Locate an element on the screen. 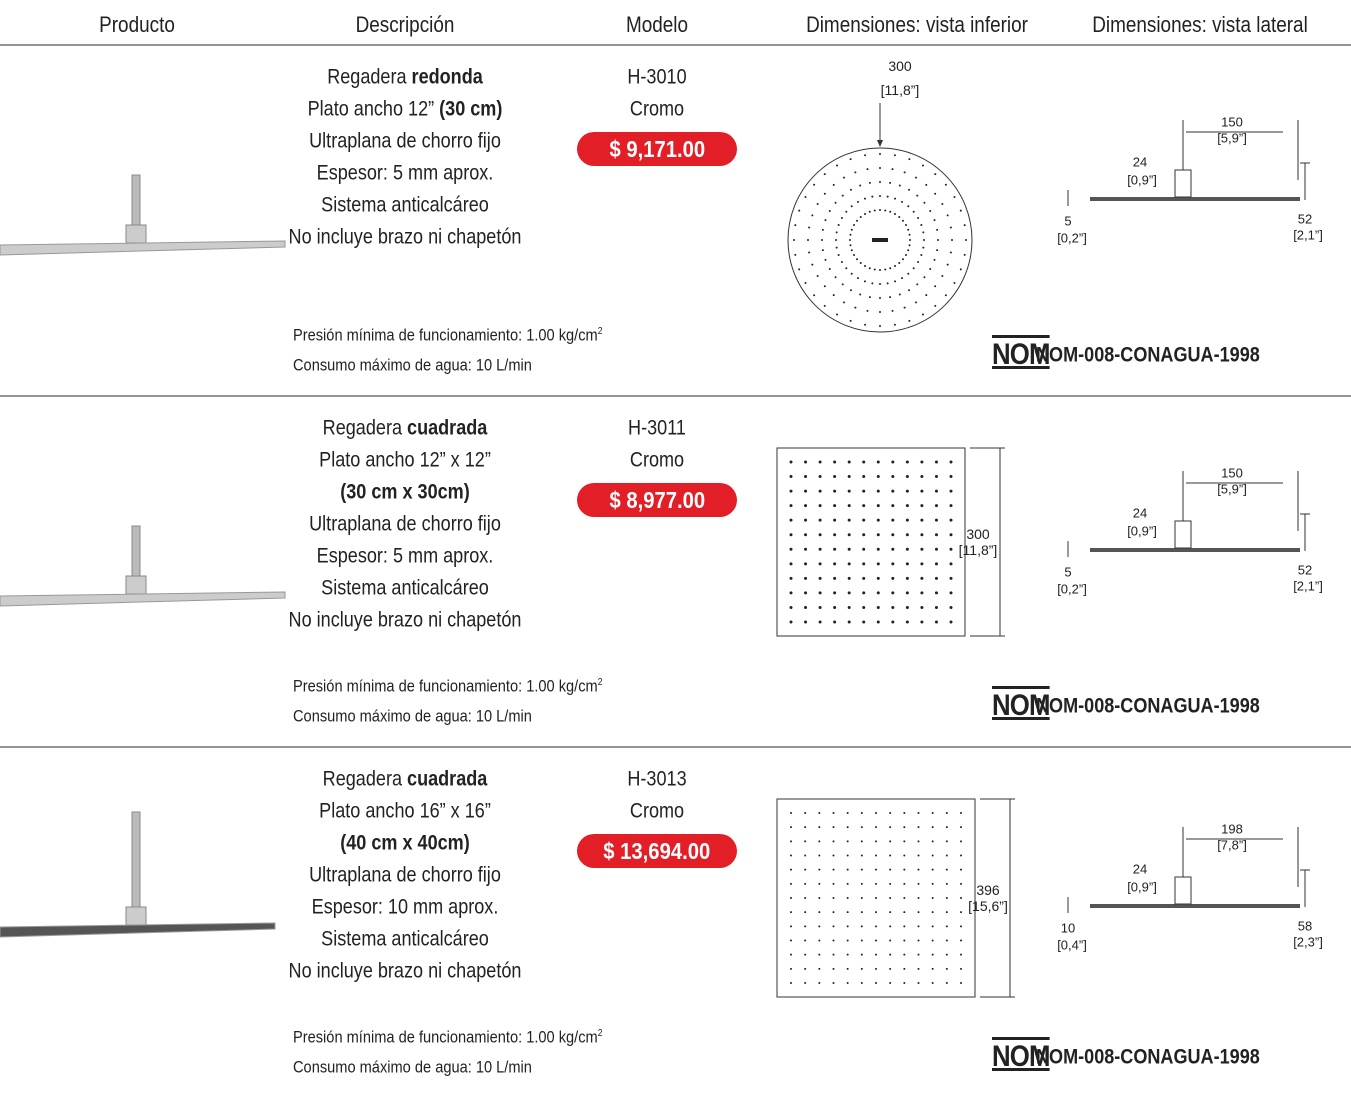  description-text: Espesor: 10 mm aprox. is located at coordinates (405, 907).